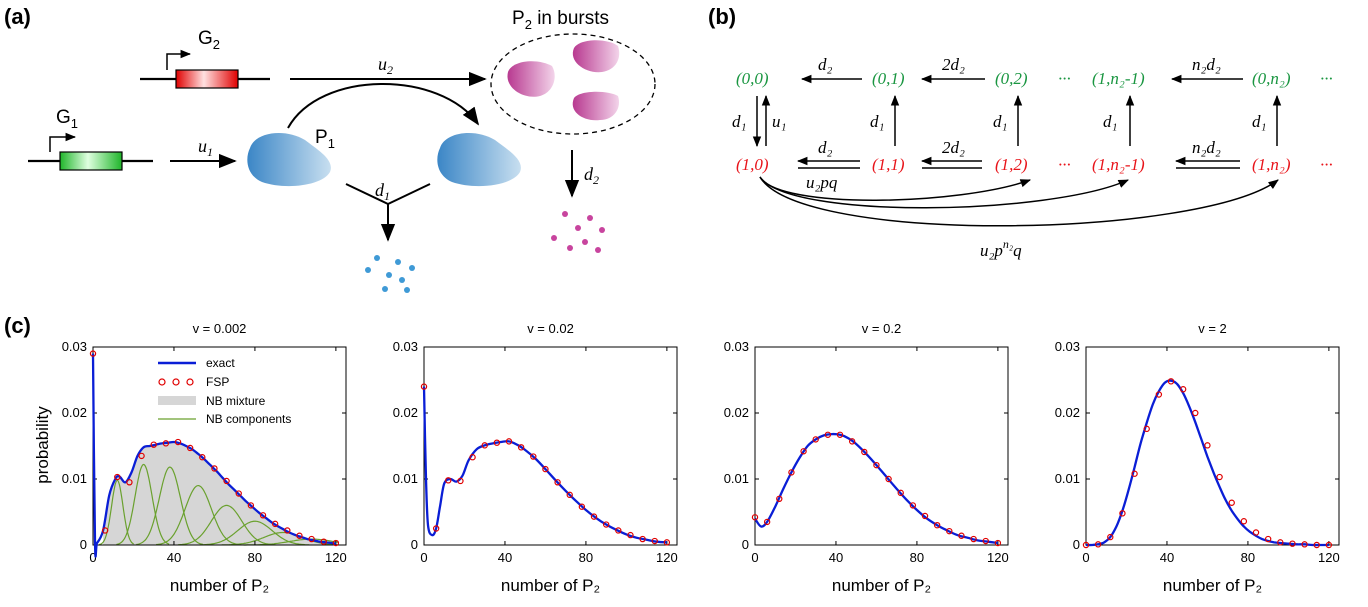  Describe the element at coordinates (74, 412) in the screenshot. I see `y-tick-label: 0.02` at that location.